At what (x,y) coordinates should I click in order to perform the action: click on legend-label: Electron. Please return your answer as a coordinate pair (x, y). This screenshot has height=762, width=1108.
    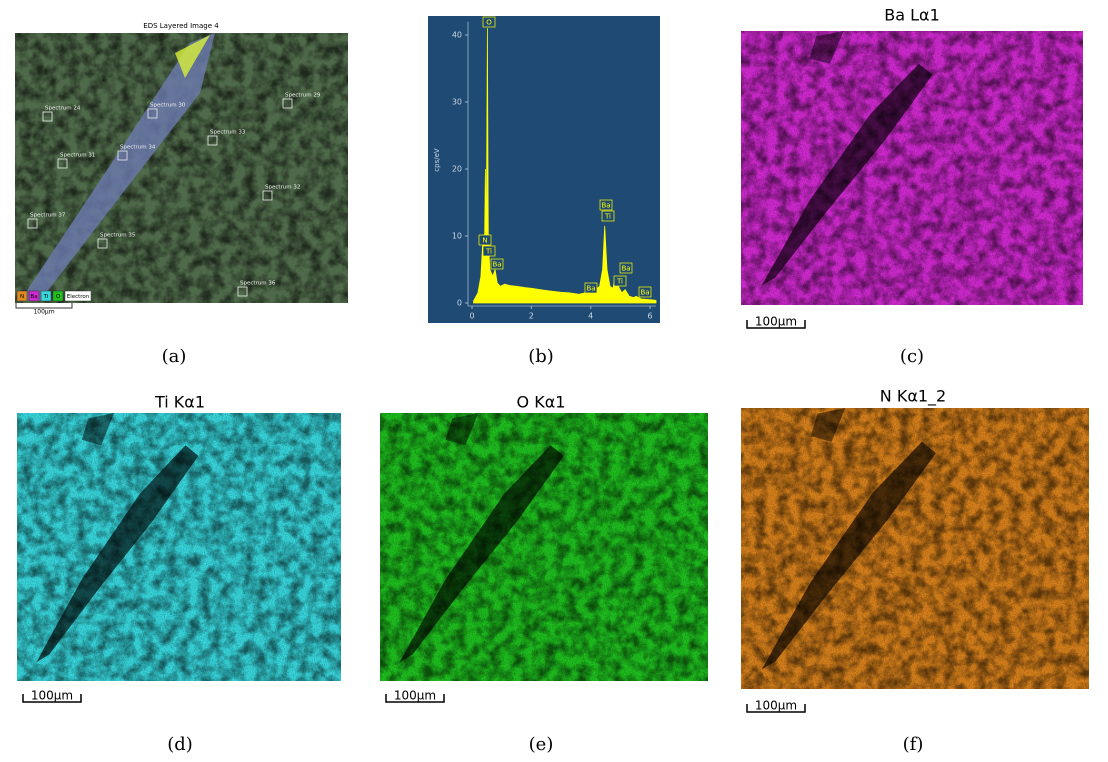
    Looking at the image, I should click on (78, 297).